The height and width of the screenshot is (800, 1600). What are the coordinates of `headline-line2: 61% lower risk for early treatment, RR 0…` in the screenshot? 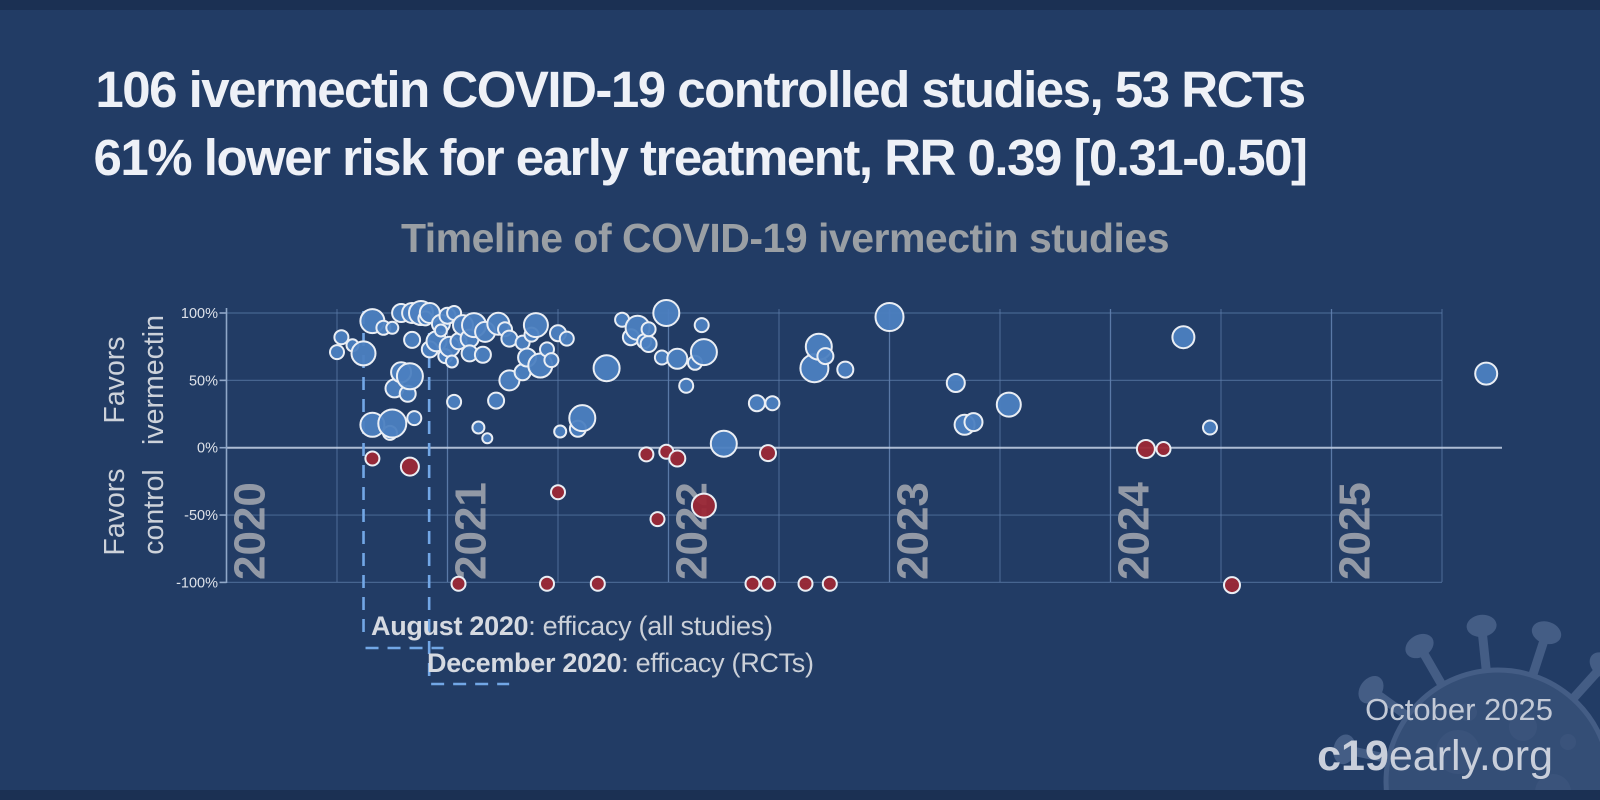 It's located at (700, 157).